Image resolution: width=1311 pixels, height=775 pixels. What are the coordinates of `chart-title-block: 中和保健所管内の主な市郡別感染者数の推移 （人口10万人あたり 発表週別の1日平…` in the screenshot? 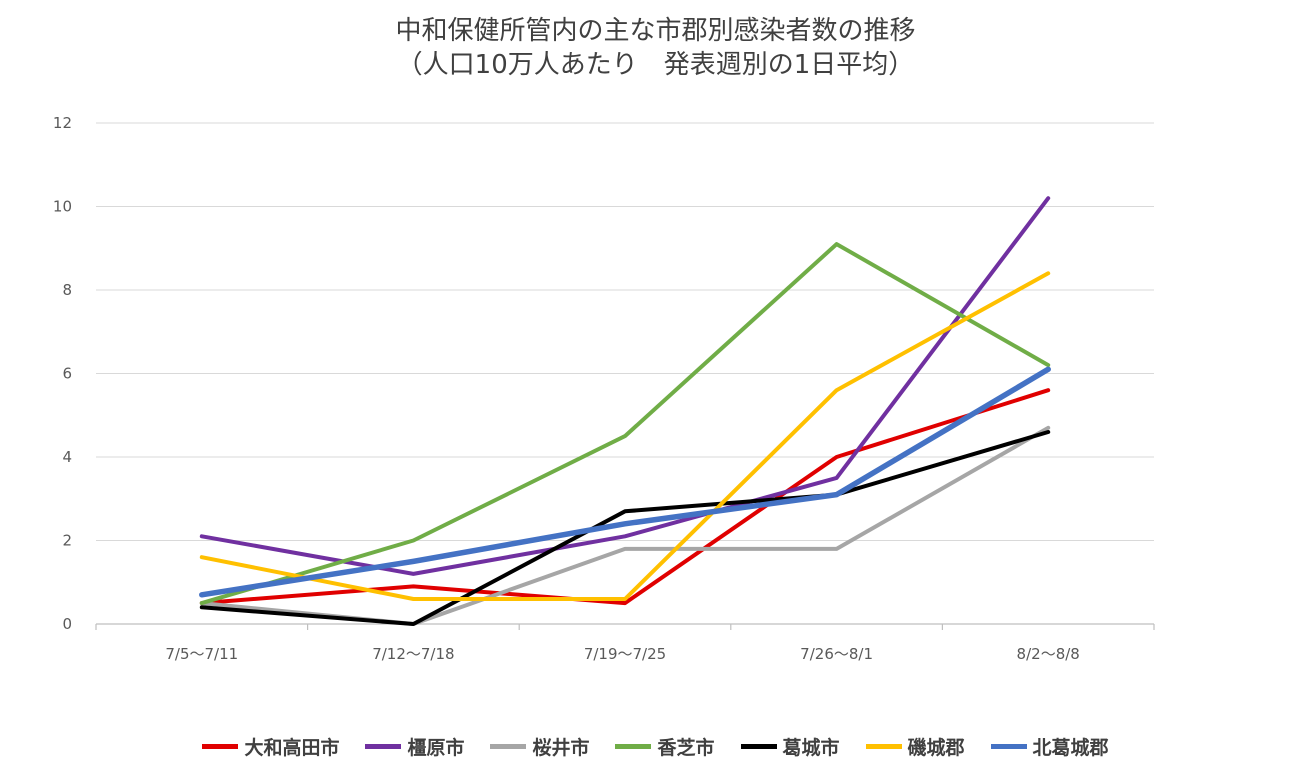 It's located at (655, 48).